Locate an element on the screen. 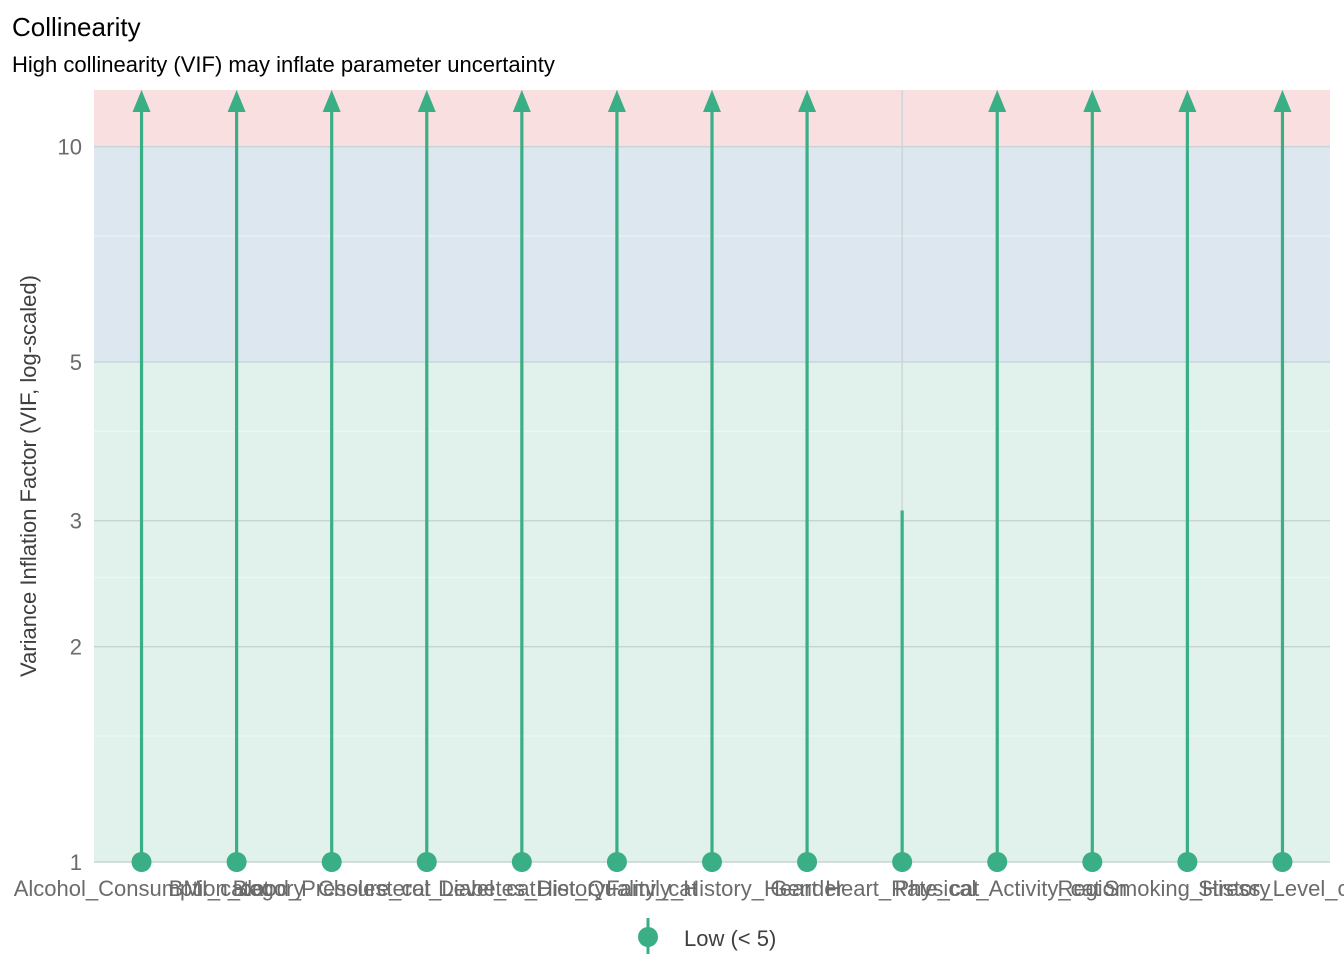 This screenshot has height=960, width=1344. x-tick-label-9: Physical_Activity_cat is located at coordinates (997, 888).